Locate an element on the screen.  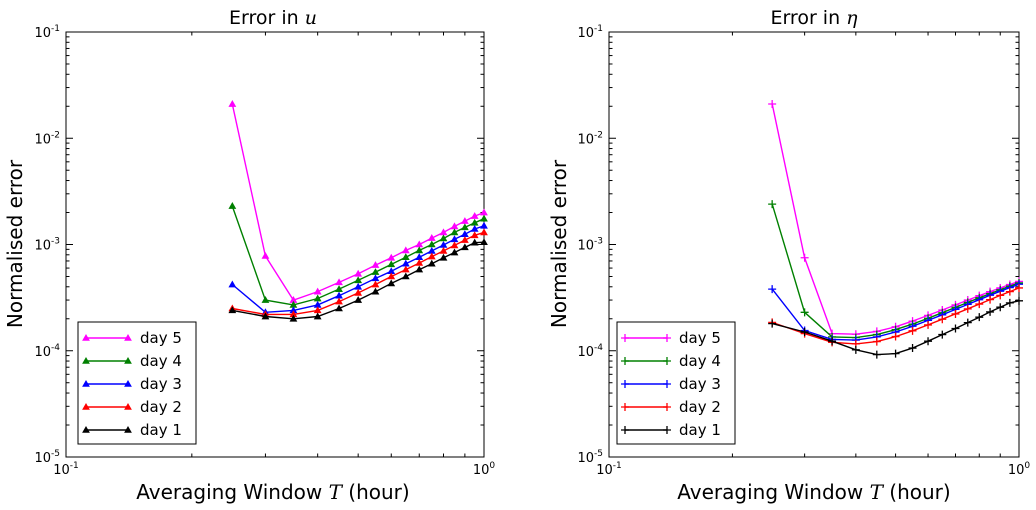
chart-title-eta: Error in η is located at coordinates (814, 18).